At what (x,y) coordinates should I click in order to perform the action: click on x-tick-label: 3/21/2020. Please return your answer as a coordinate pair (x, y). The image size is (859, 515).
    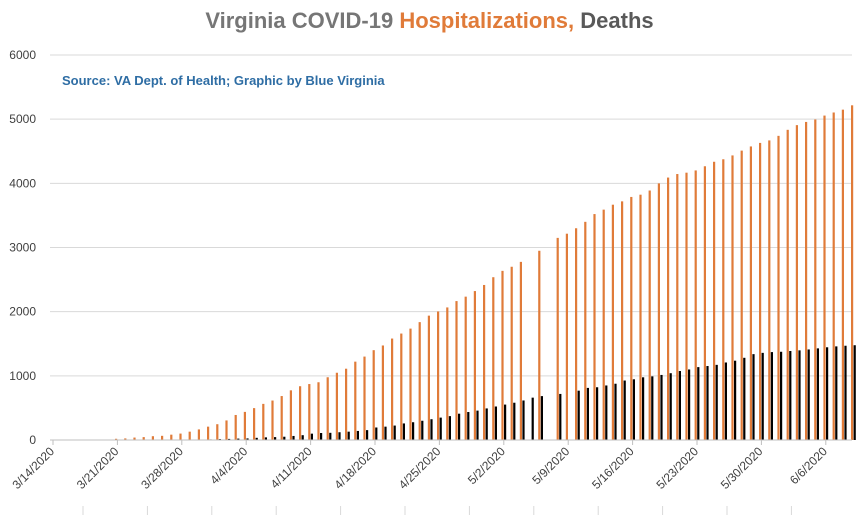
    Looking at the image, I should click on (98, 468).